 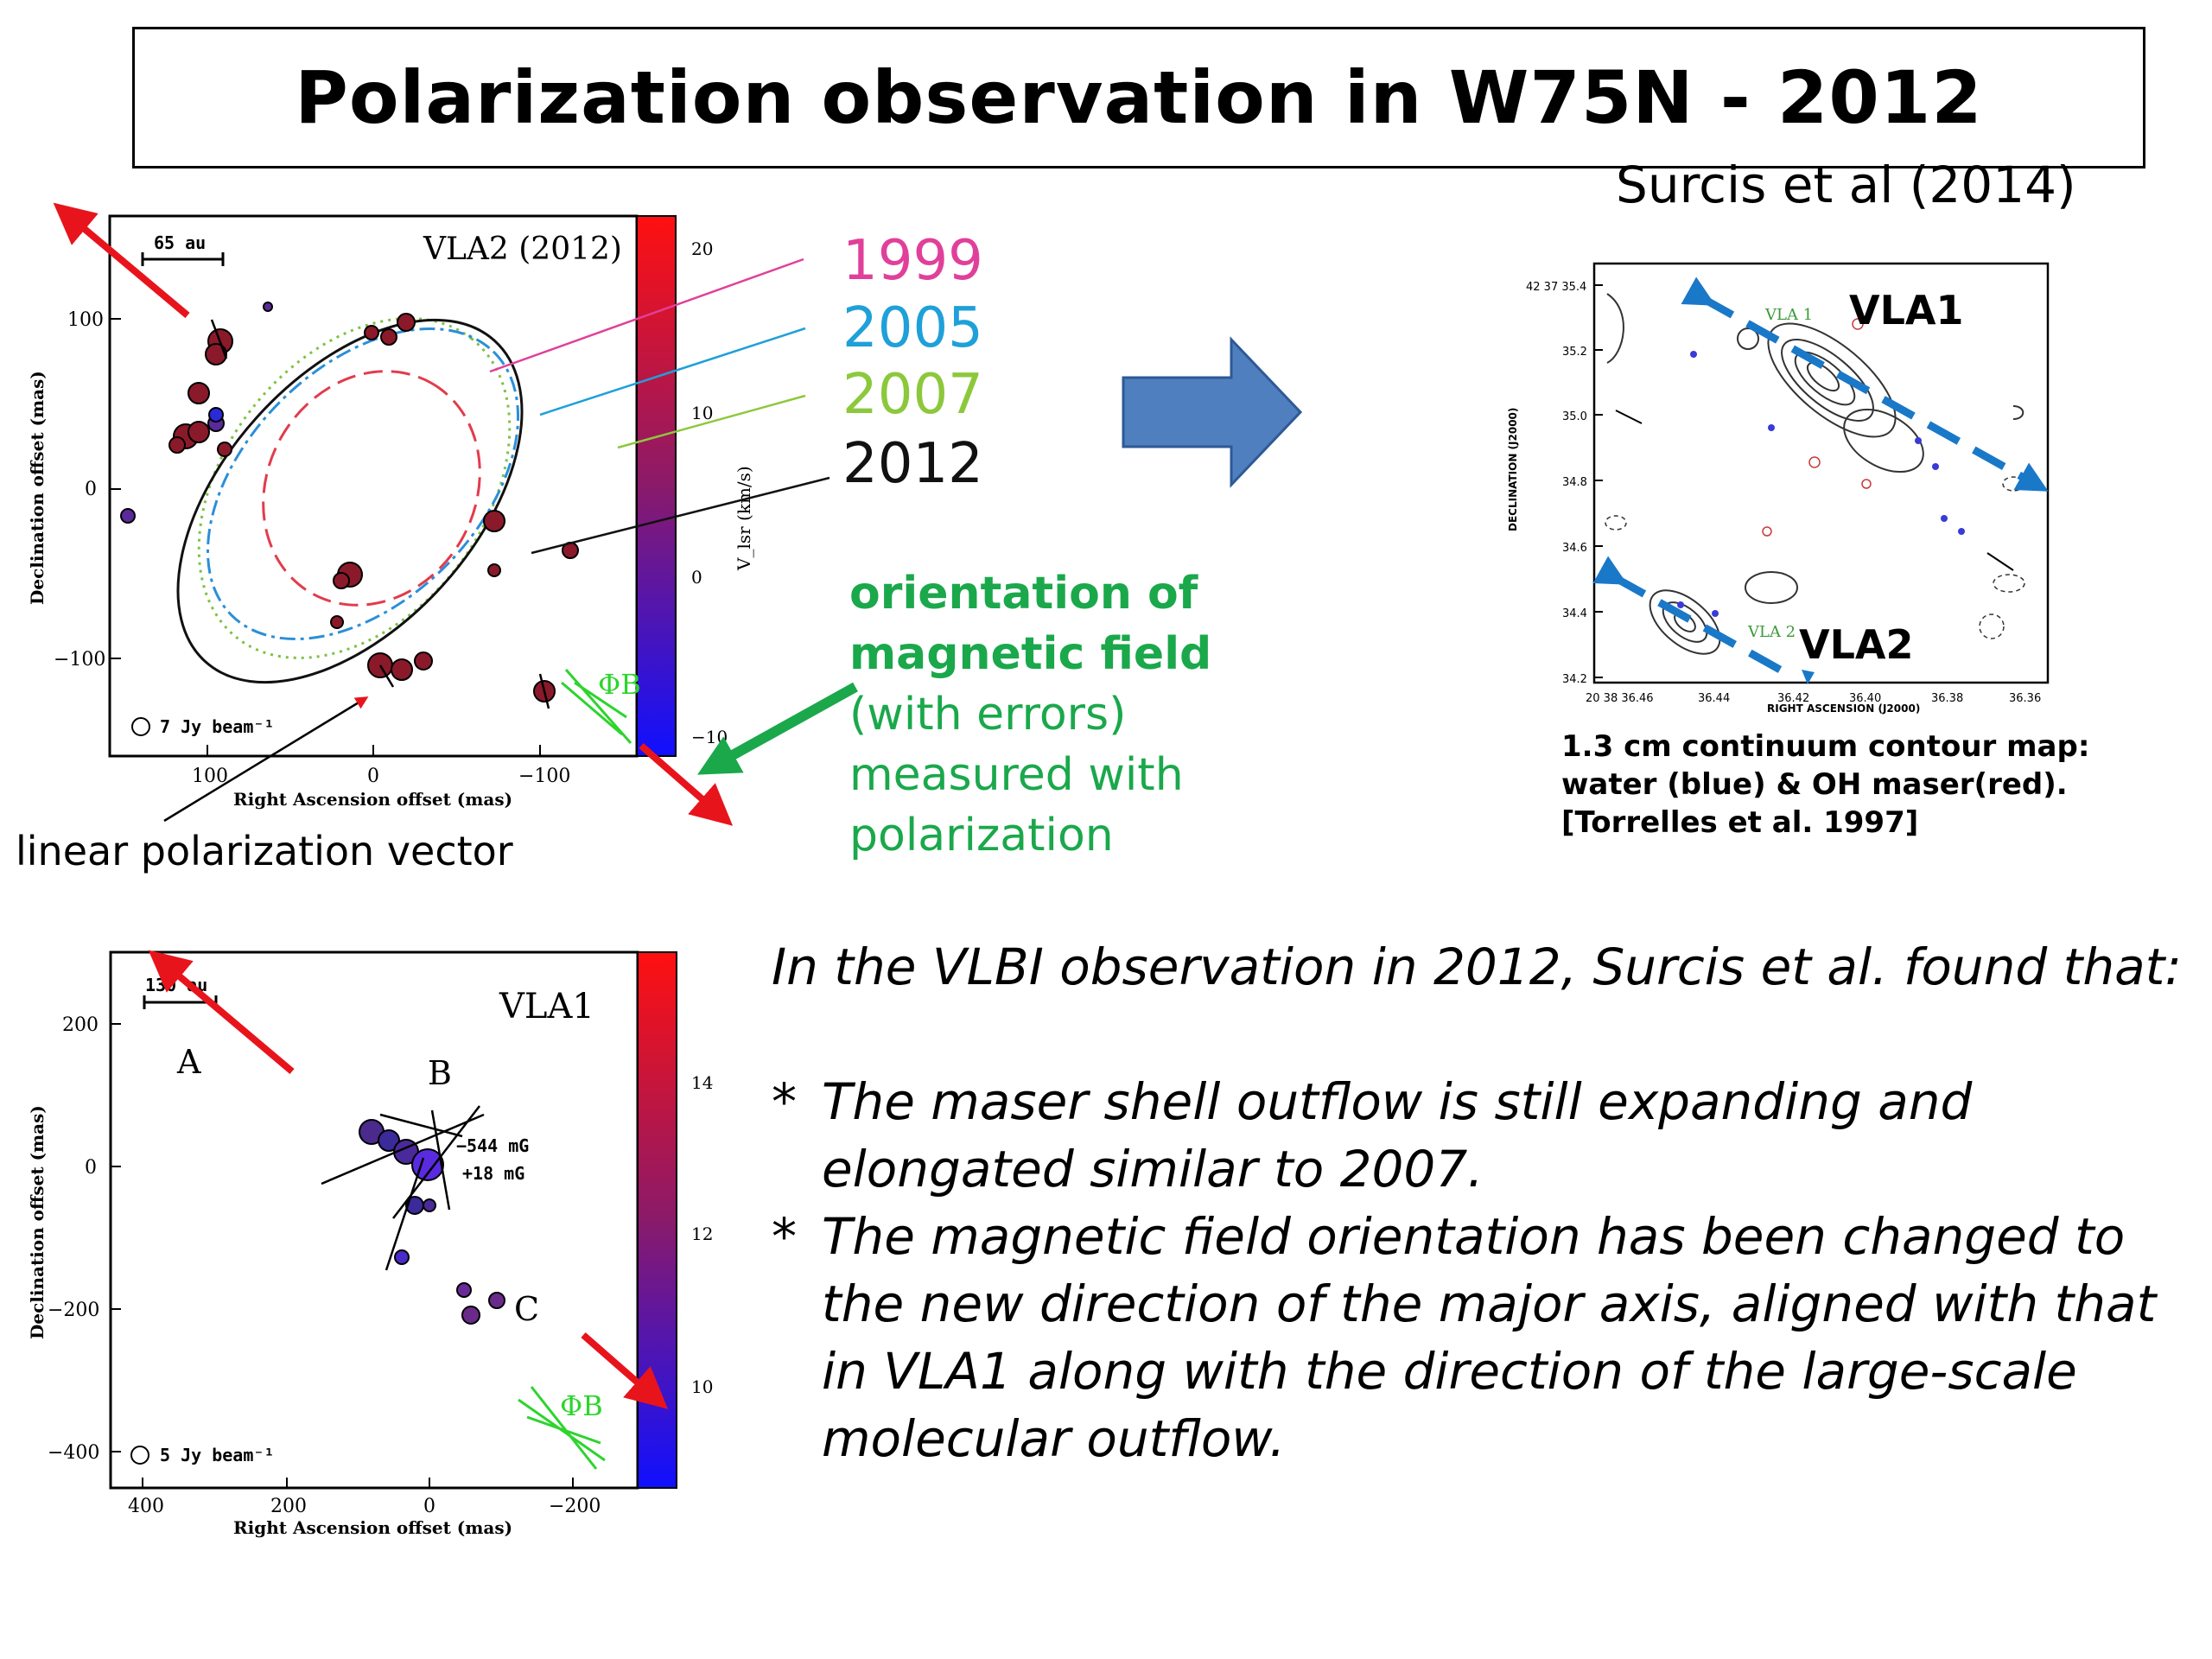 I want to click on orientation-line-1: orientation of, so click(x=1023, y=594).